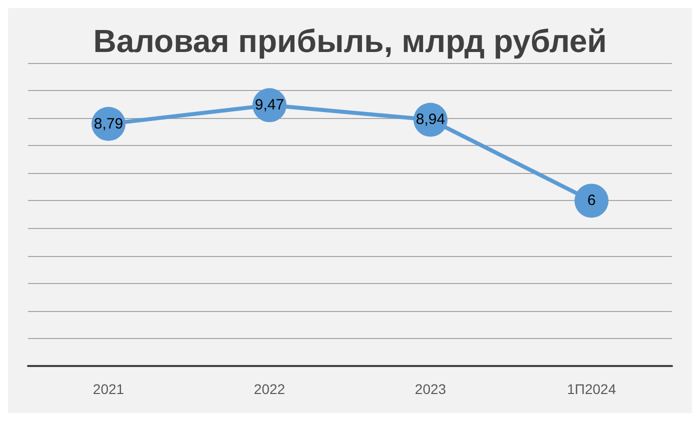 The width and height of the screenshot is (700, 421). Describe the element at coordinates (431, 119) in the screenshot. I see `data-label: 8,94` at that location.